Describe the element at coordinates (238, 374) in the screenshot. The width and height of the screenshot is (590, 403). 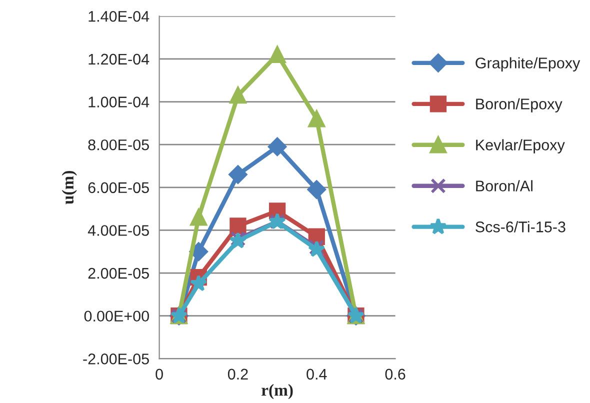
I see `x-tick-label: 0.2` at that location.